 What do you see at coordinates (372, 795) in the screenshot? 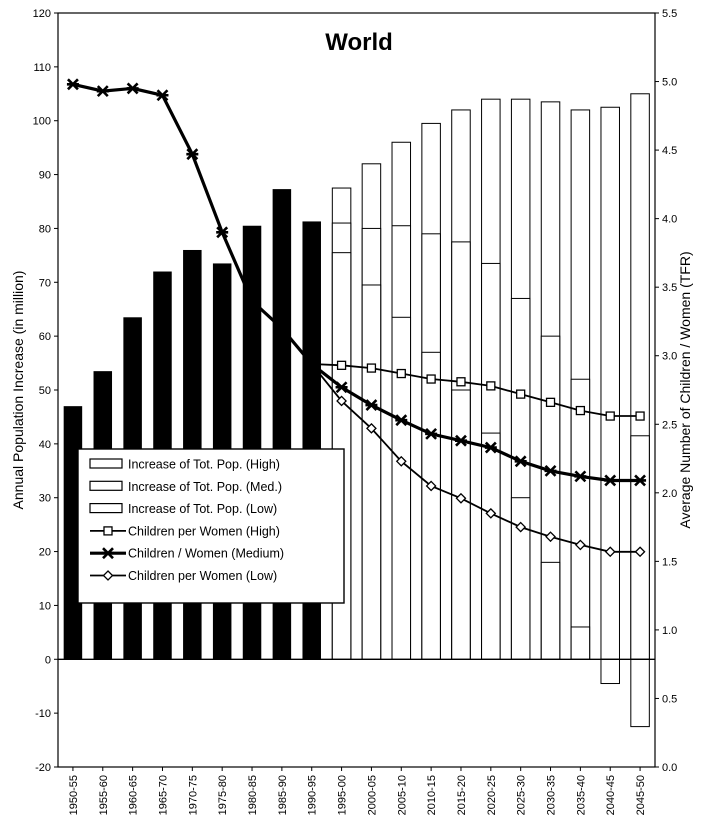
I see `x-tick-label: 2000-05` at bounding box center [372, 795].